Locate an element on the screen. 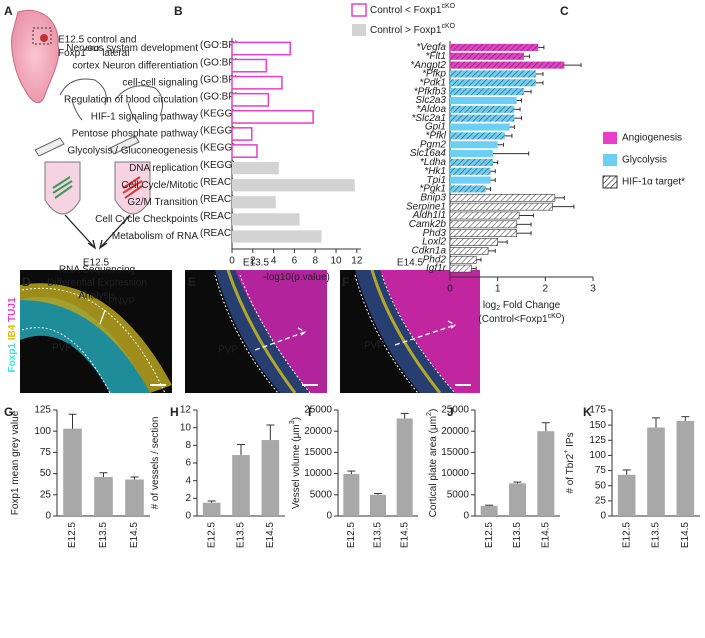 This screenshot has width=705, height=638. y-axis-label: Cortical plate area (μm2) is located at coordinates (432, 463).